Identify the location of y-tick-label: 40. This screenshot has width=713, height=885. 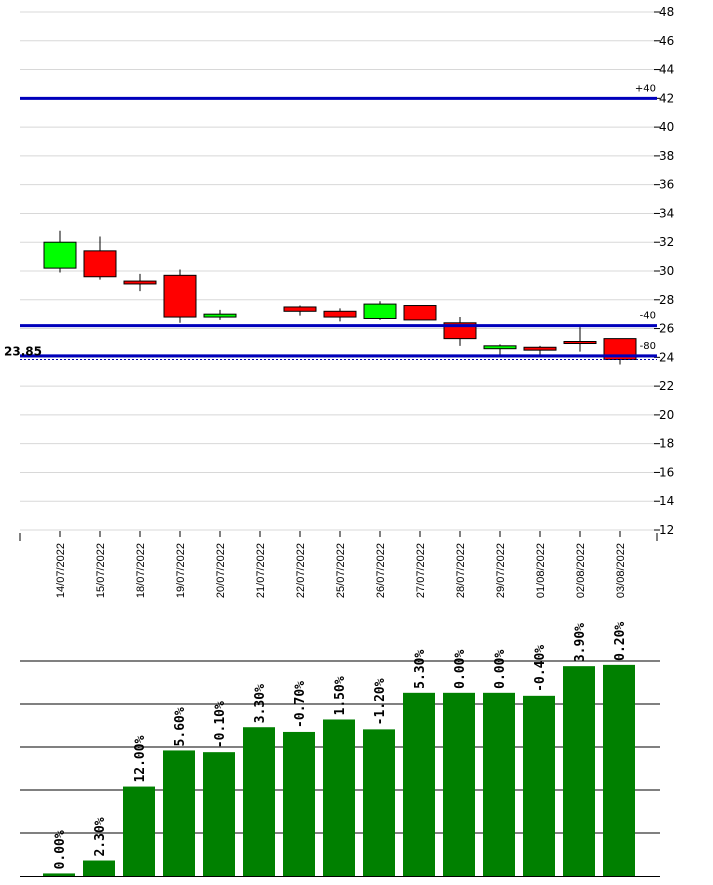
(666, 127).